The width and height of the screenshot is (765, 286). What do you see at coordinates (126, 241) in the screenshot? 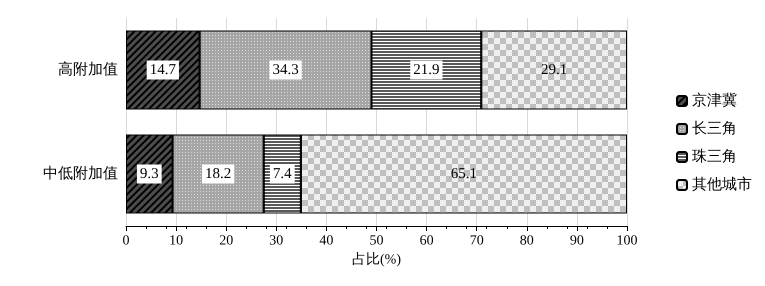
I see `x-tick-label: 0` at bounding box center [126, 241].